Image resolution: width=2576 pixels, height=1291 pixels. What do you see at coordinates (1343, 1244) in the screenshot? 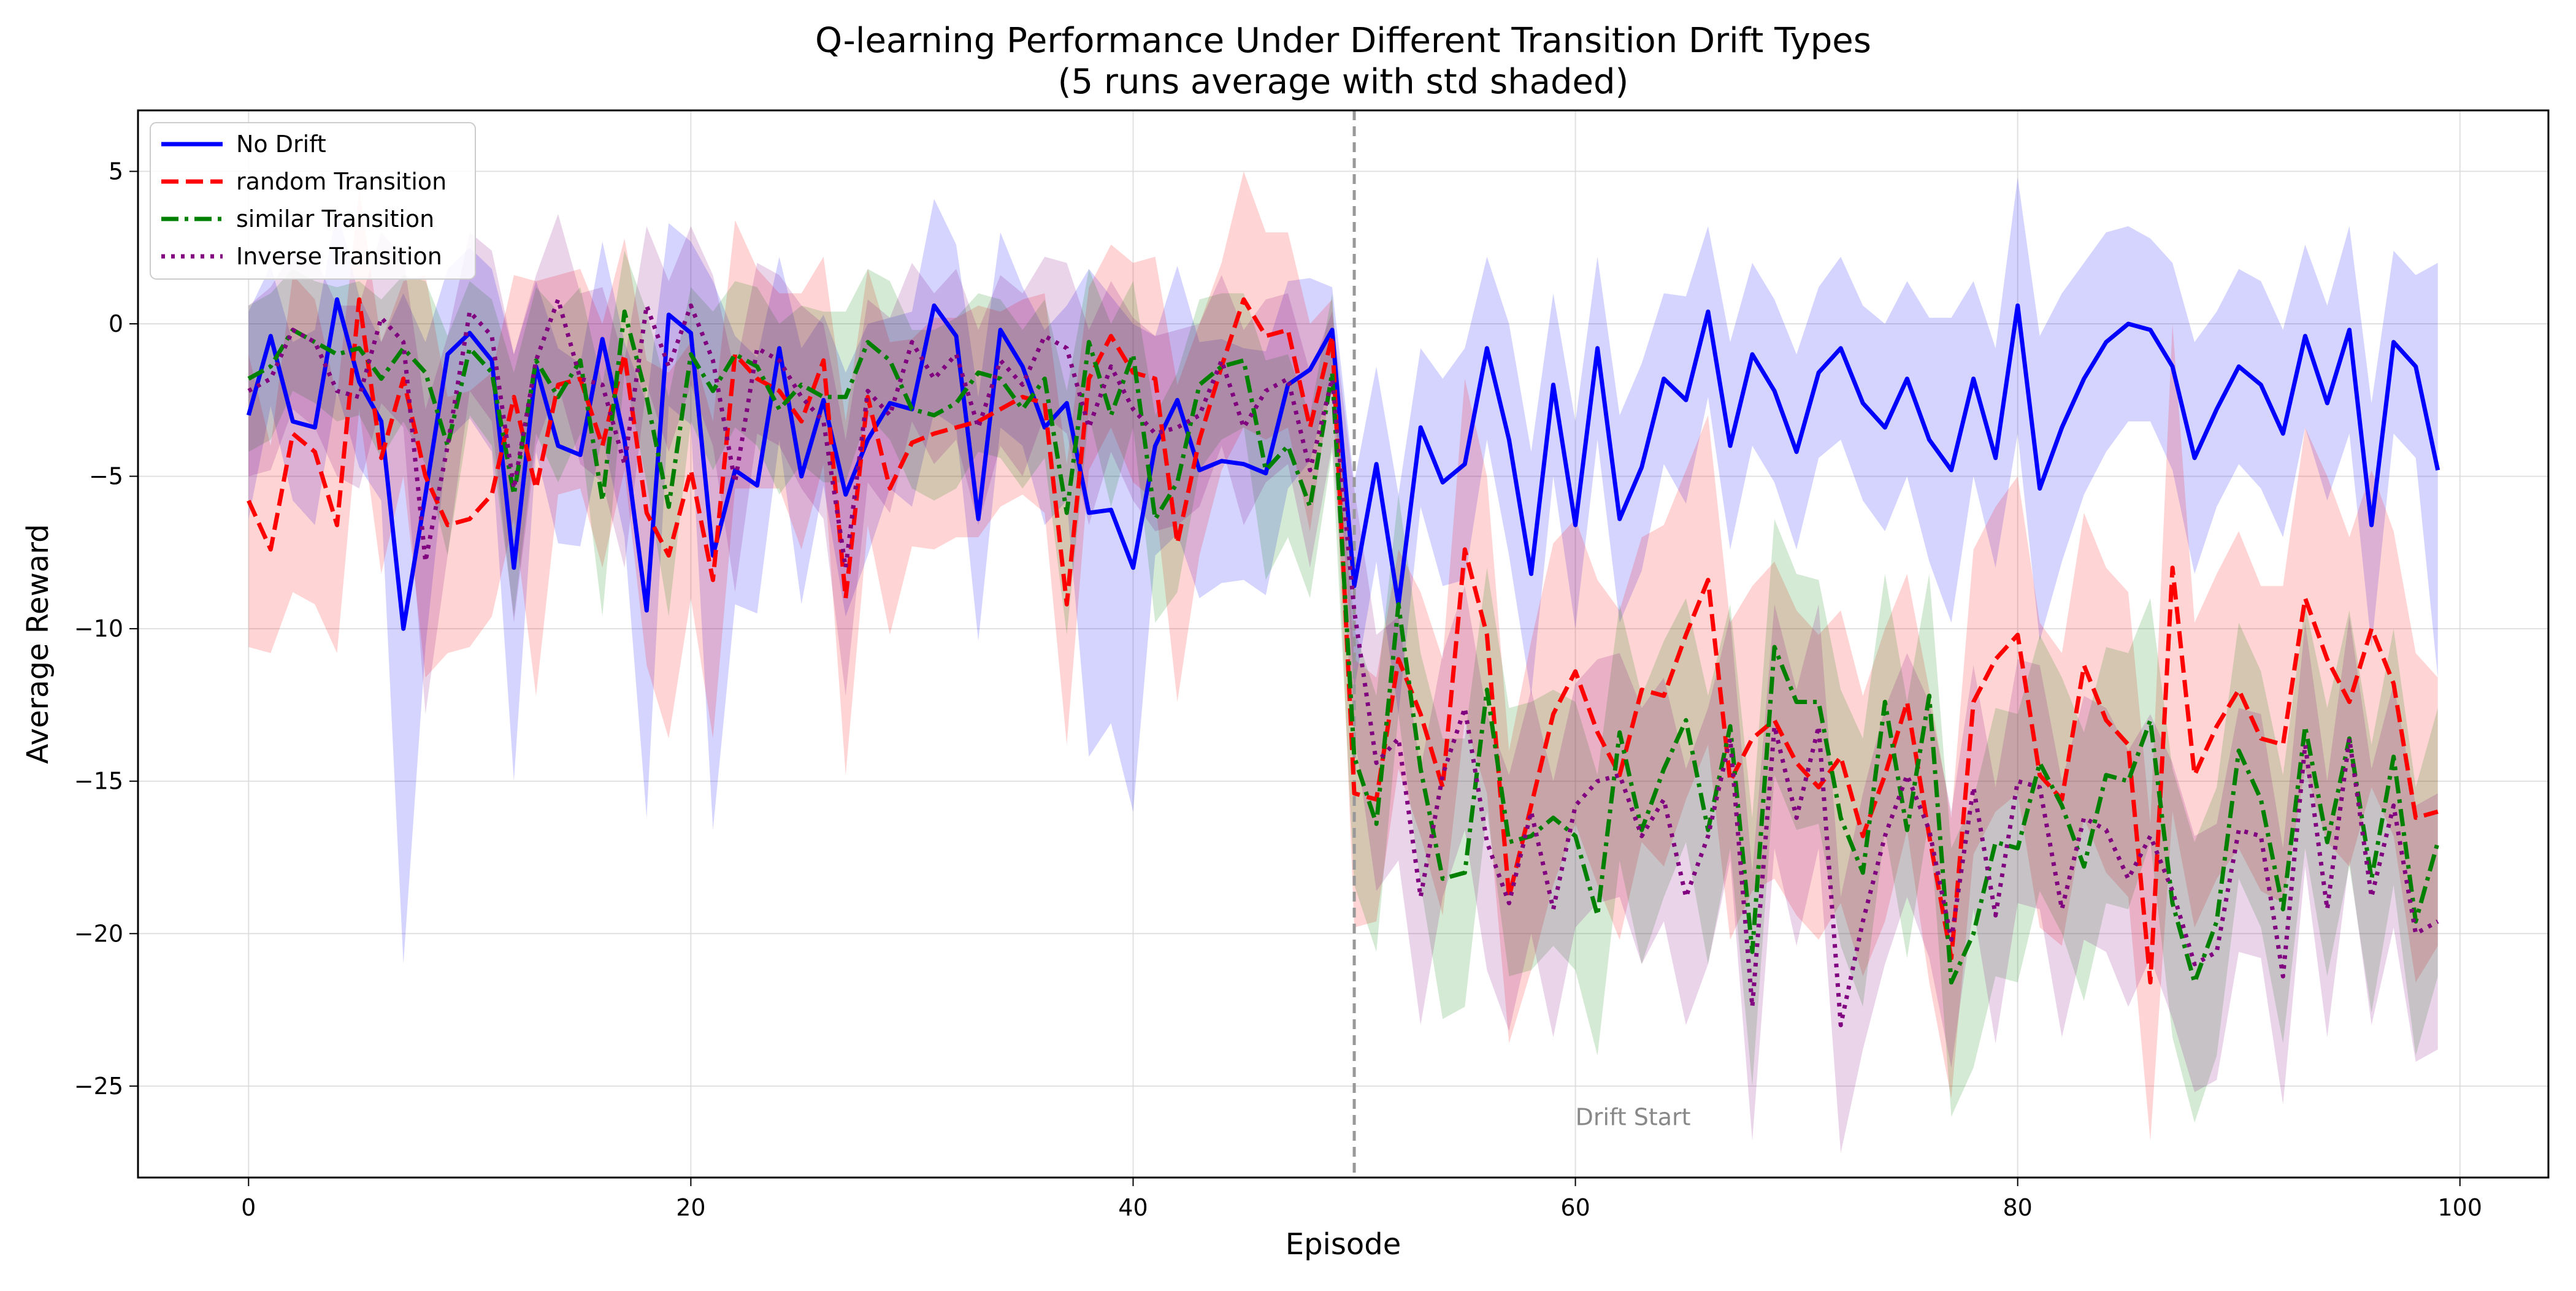
I see `x-axis-label: Episode` at bounding box center [1343, 1244].